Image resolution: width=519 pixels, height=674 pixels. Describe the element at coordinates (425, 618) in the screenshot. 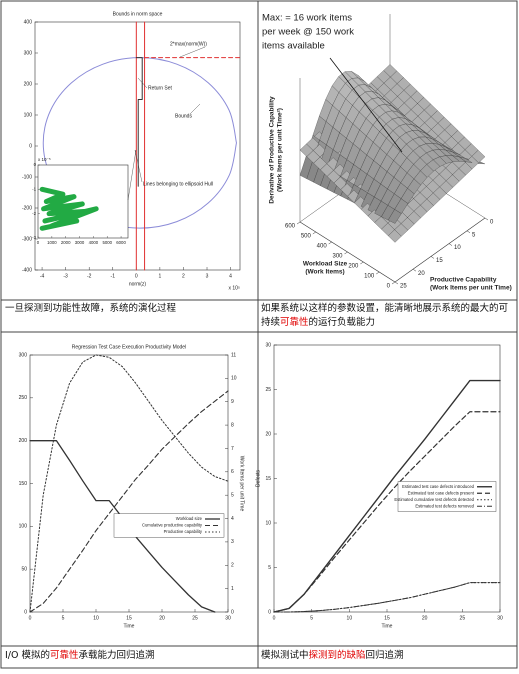

I see `x-tick-label: 20` at that location.